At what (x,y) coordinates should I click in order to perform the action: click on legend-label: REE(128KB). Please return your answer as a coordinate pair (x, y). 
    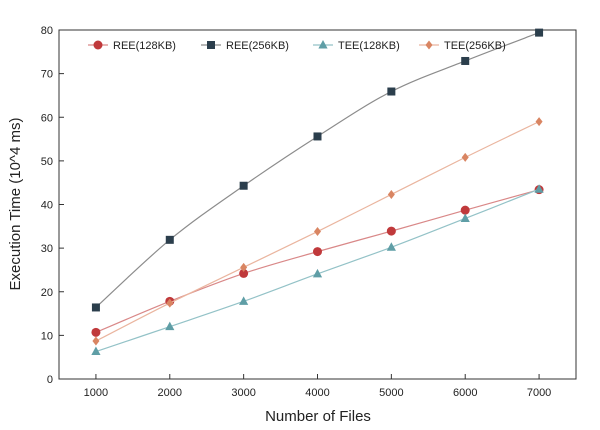
    Looking at the image, I should click on (144, 46).